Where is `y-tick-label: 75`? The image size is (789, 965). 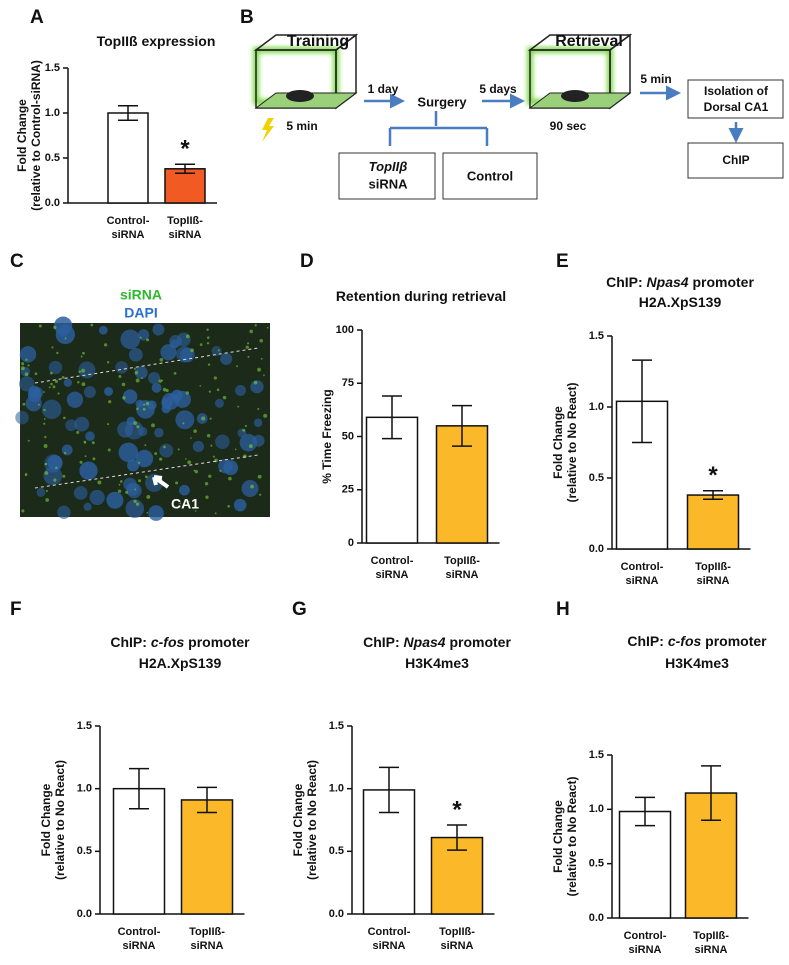
y-tick-label: 75 is located at coordinates (348, 383).